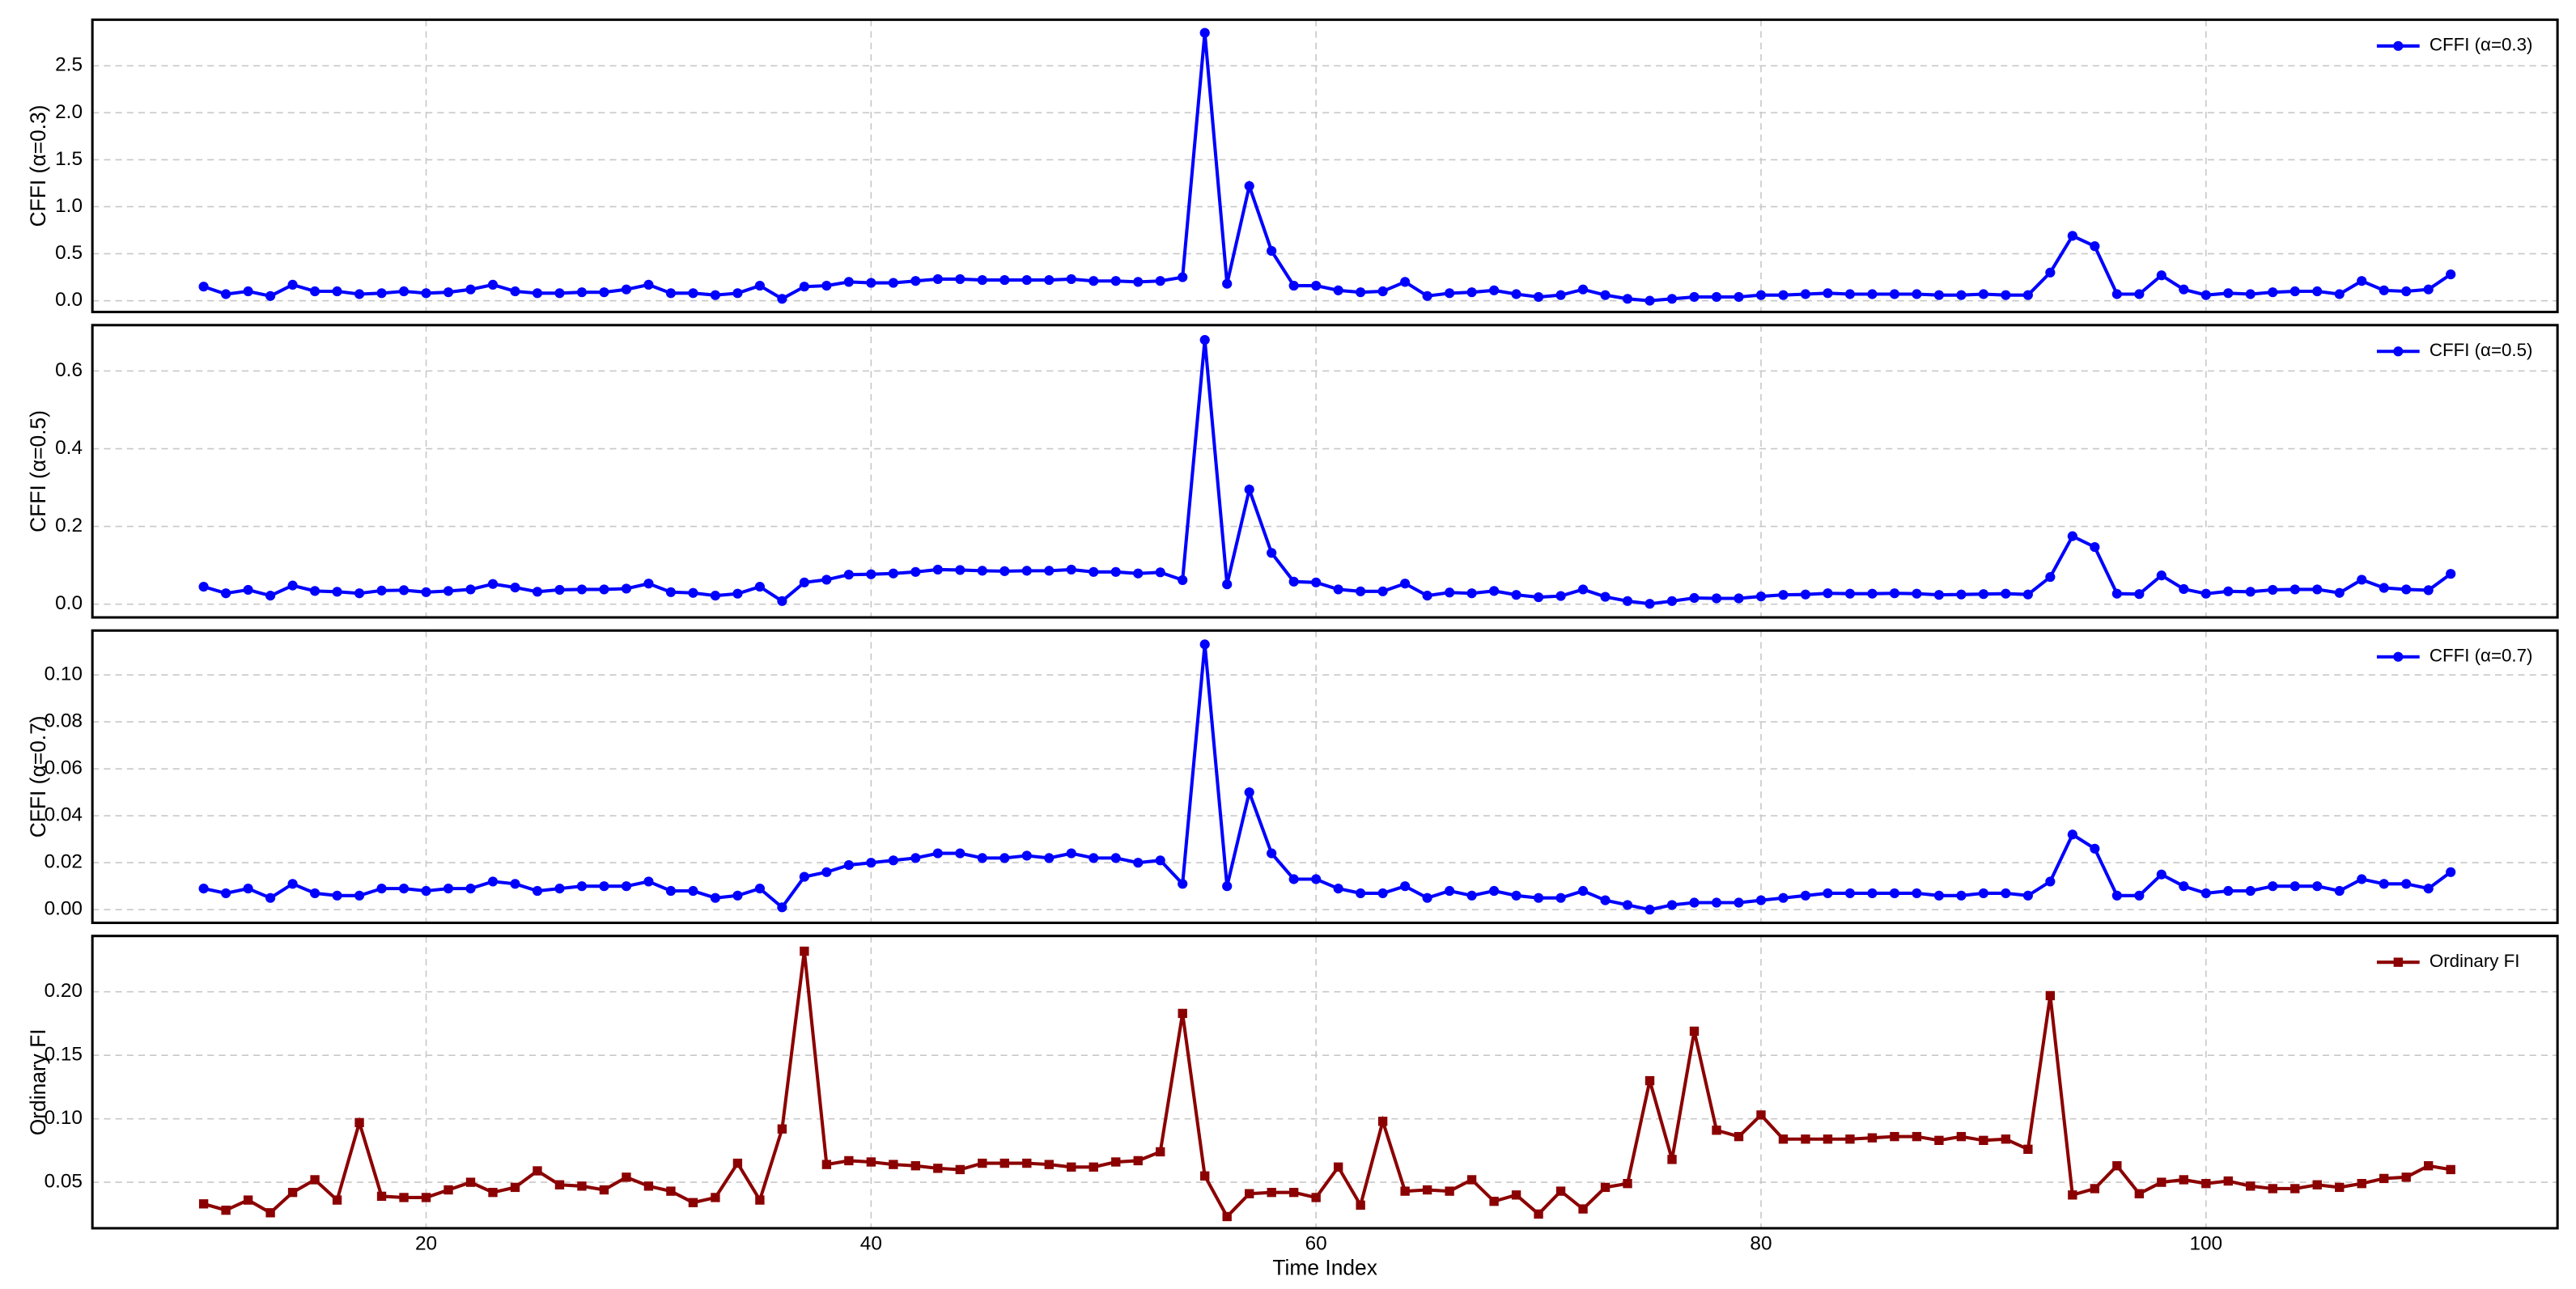  I want to click on y-tick-label: 2.5, so click(69, 65).